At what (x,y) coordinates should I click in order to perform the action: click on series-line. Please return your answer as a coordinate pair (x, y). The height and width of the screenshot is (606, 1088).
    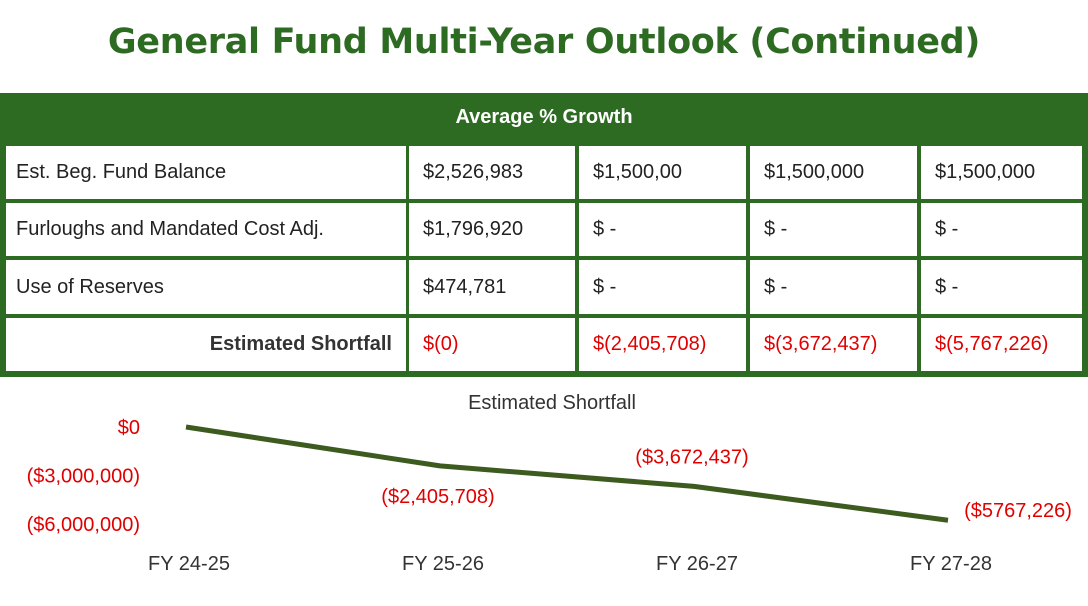
    Looking at the image, I should click on (567, 473).